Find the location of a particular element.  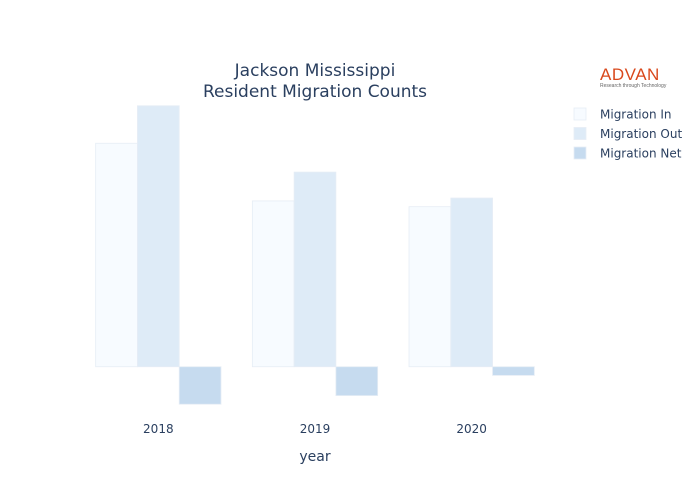

legend-label-migration-out: Migration Out is located at coordinates (641, 134).